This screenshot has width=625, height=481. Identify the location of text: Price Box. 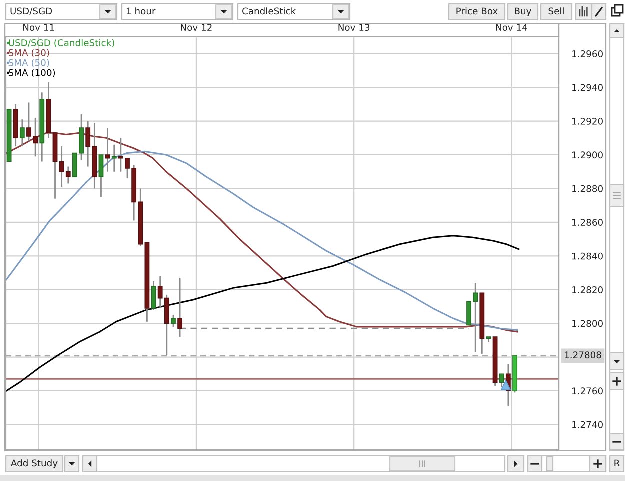
(477, 11).